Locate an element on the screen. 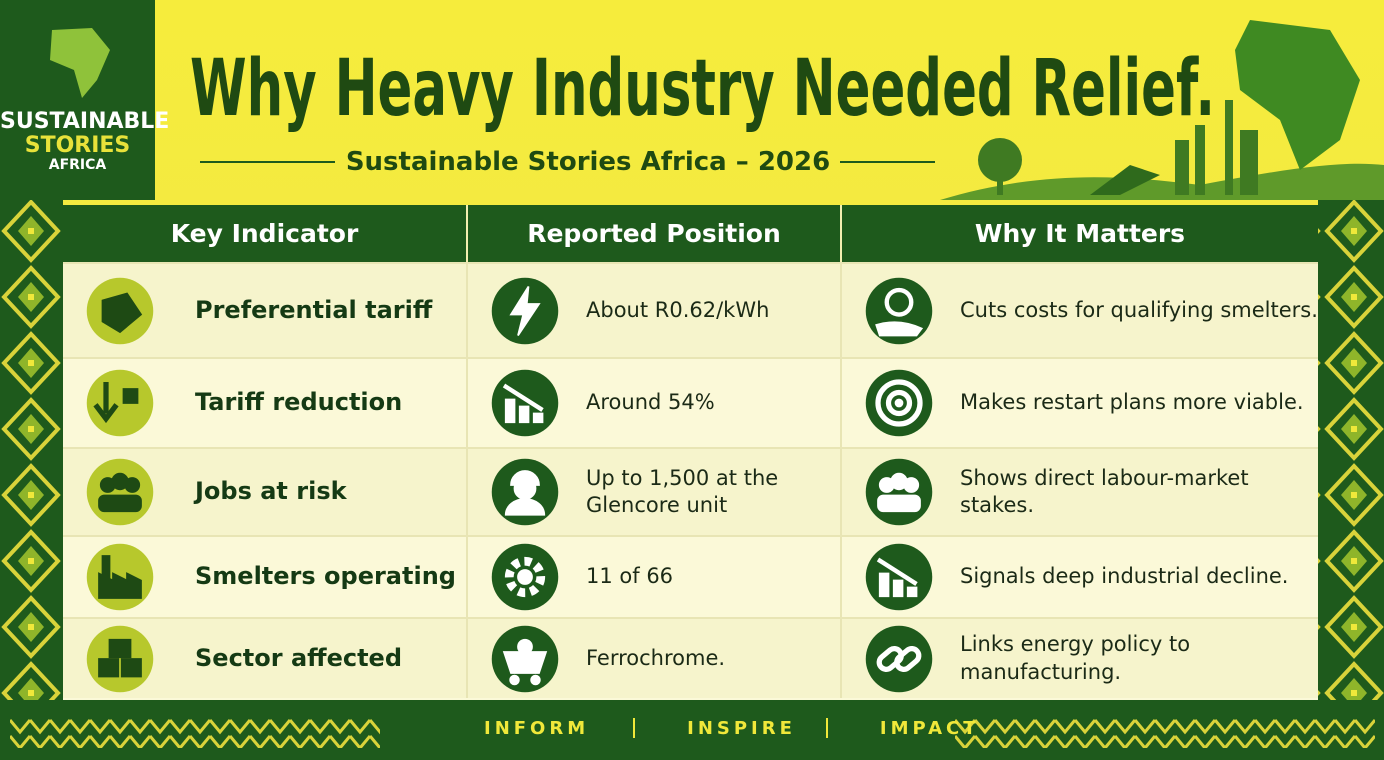  africa-map is located at coordinates (1297, 95).